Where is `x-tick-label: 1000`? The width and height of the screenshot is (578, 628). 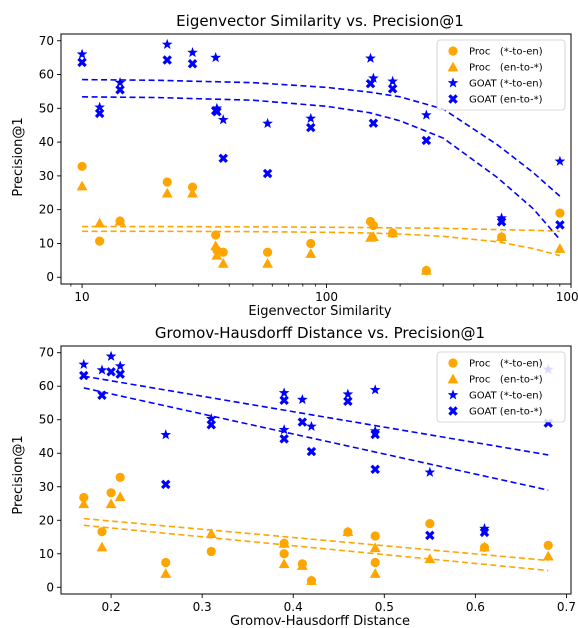
x-tick-label: 1000 is located at coordinates (567, 297).